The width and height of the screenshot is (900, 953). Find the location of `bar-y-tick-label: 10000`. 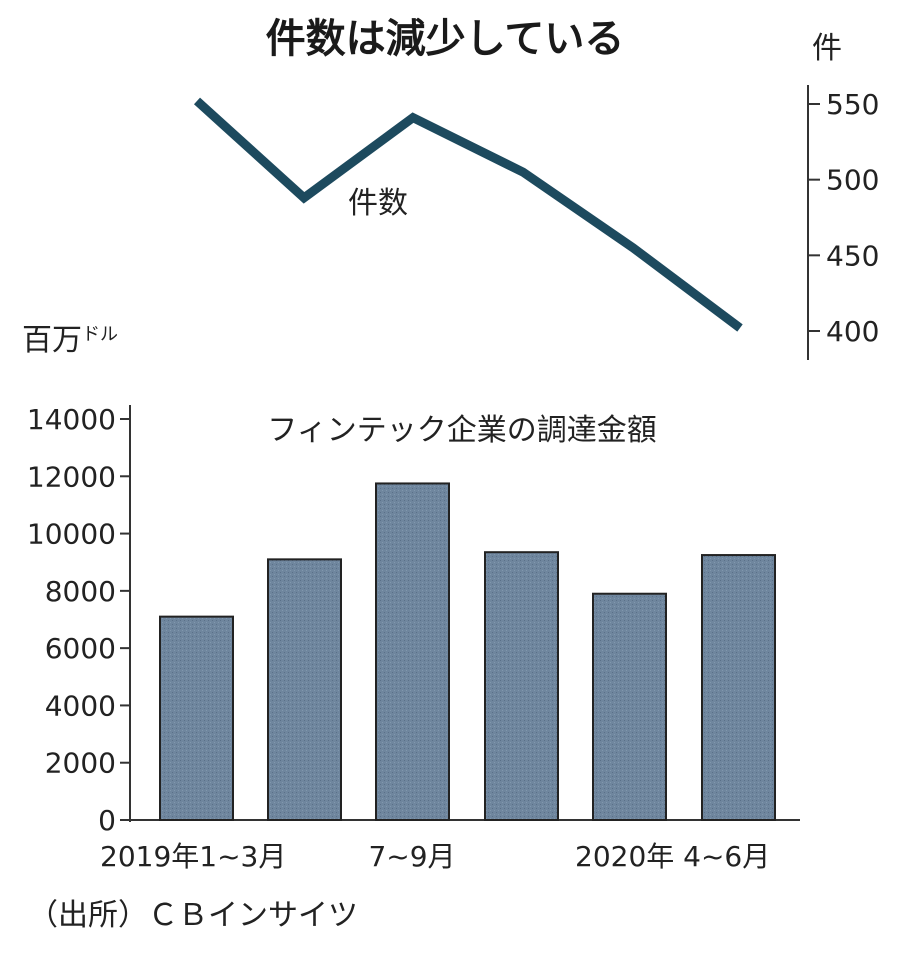

bar-y-tick-label: 10000 is located at coordinates (71, 534).